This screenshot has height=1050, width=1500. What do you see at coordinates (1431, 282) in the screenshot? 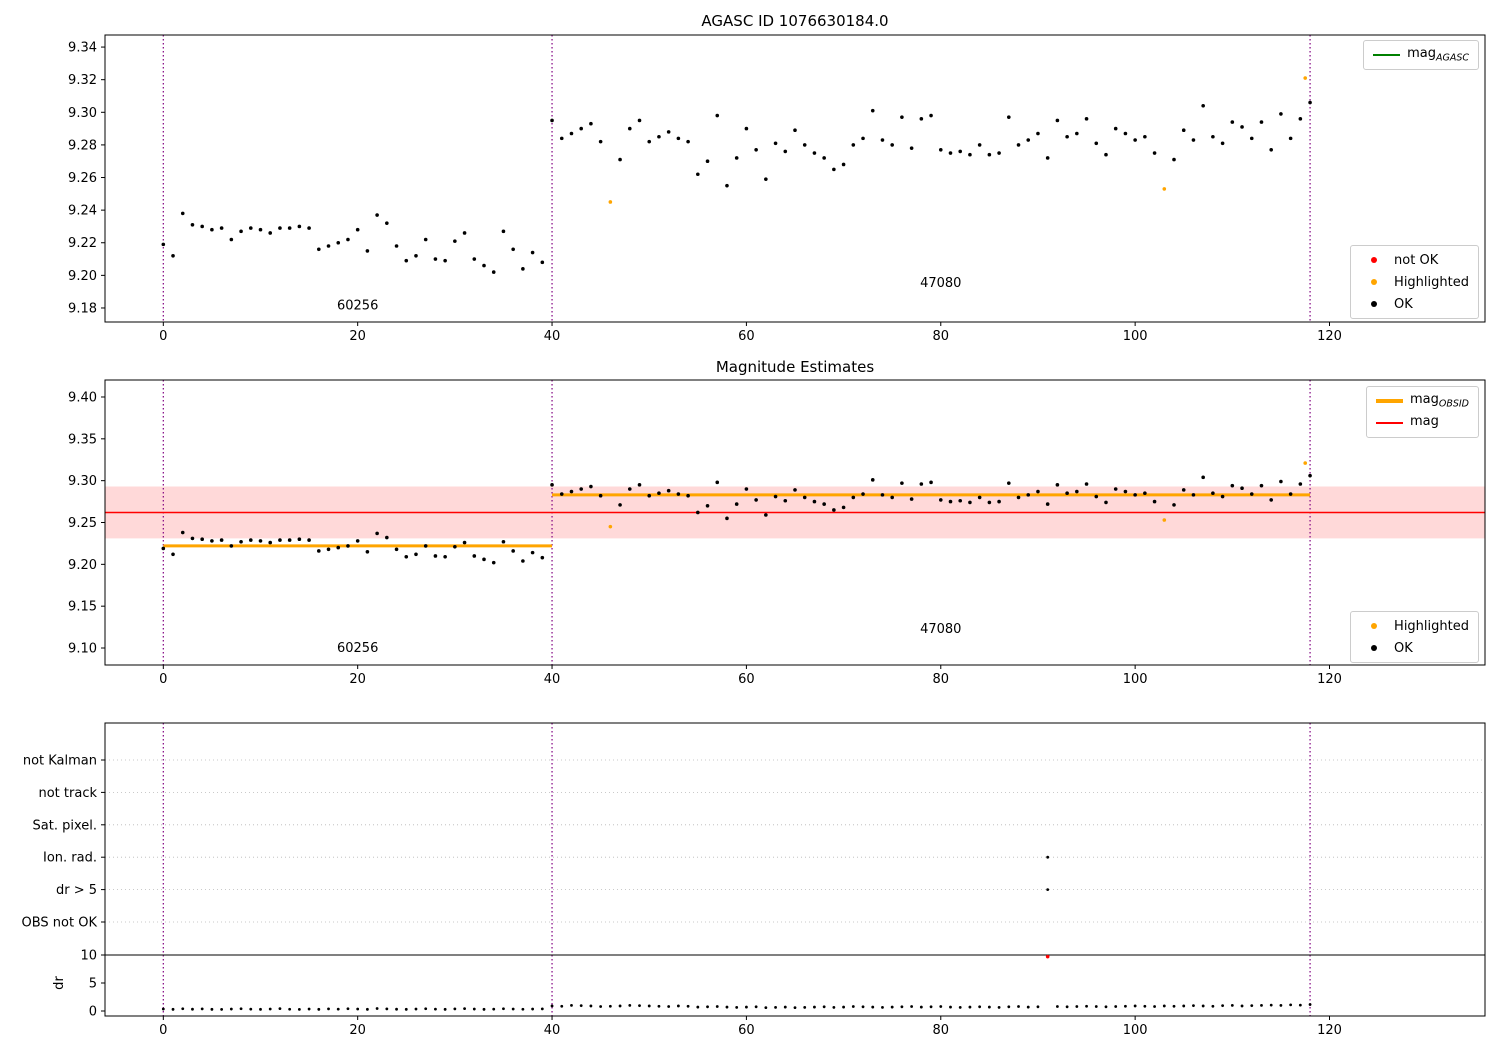
I see `legend-label-highlighted: Highlighted` at bounding box center [1431, 282].